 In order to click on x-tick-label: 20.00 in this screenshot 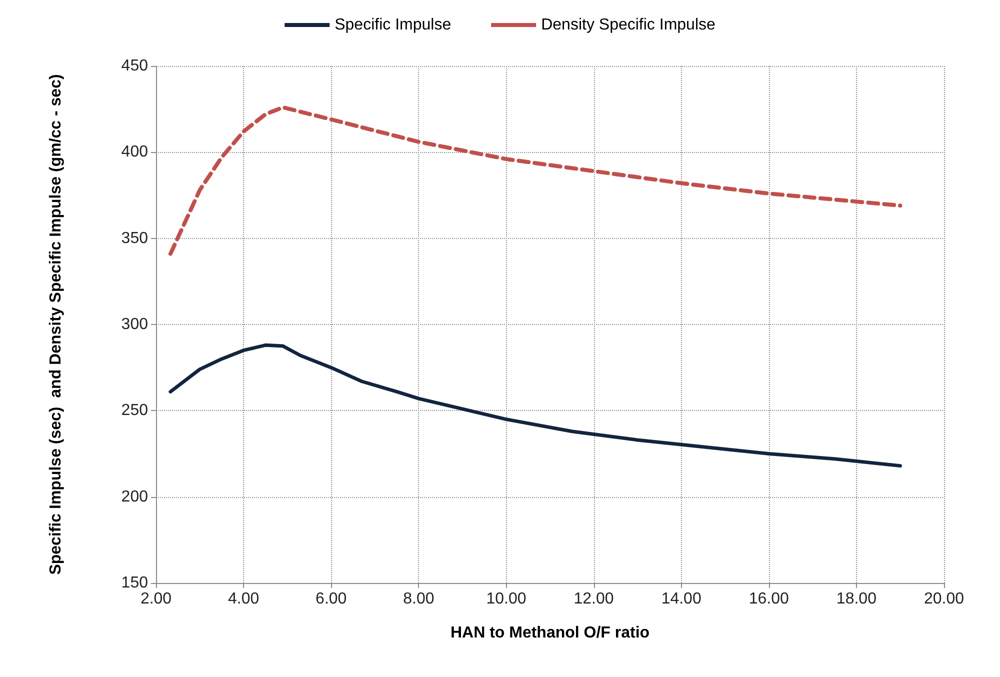, I will do `click(944, 599)`.